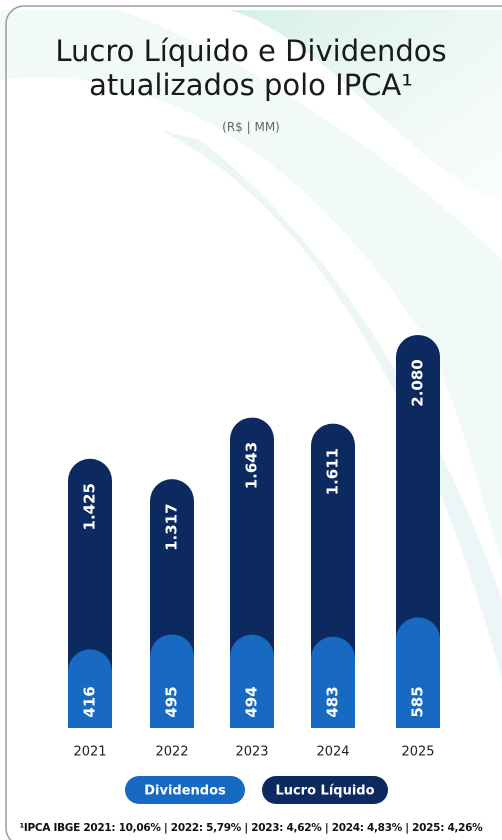 This screenshot has width=502, height=840. I want to click on legend-label: Dividendos, so click(185, 791).